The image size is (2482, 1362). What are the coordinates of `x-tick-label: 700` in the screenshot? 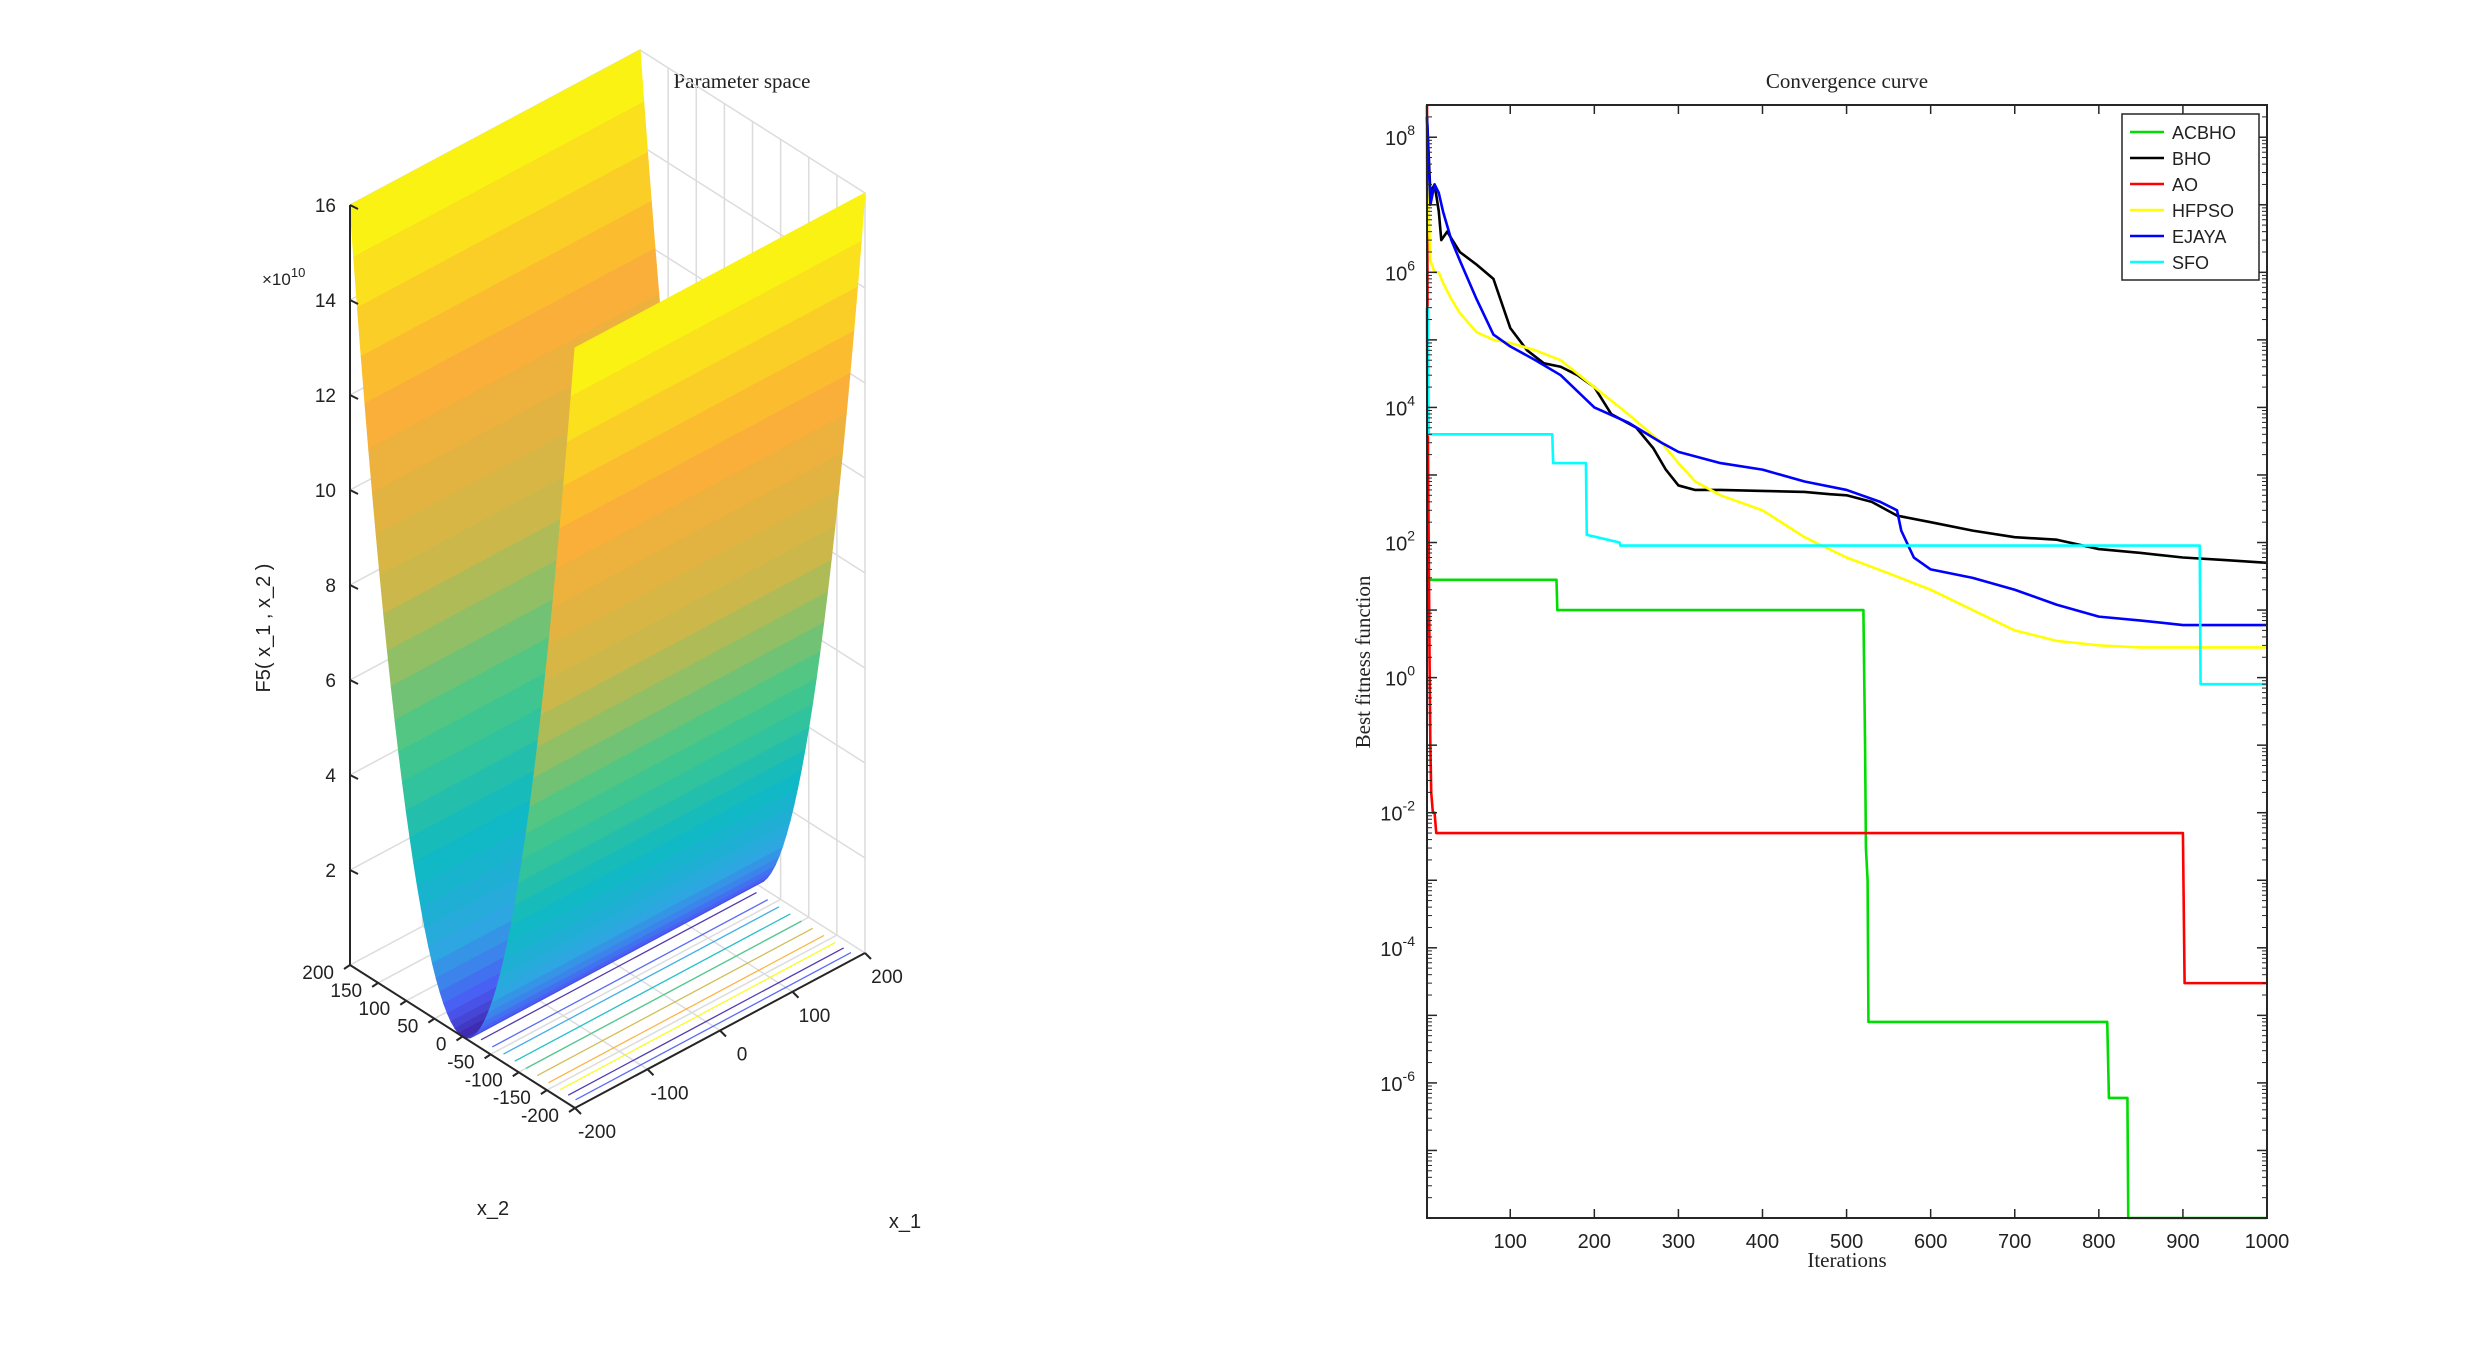 It's located at (2014, 1242).